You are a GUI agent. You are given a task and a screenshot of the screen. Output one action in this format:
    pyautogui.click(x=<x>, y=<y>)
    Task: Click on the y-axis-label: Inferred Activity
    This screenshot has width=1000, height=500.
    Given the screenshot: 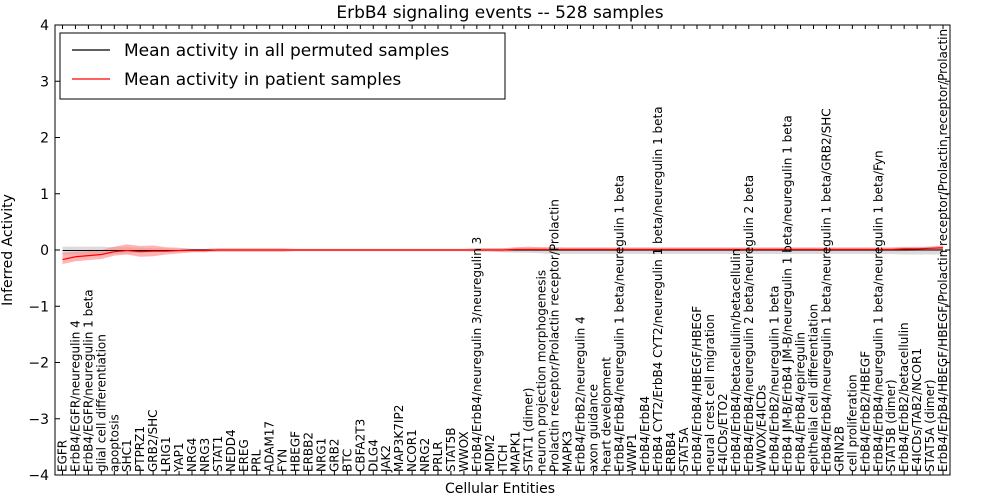 What is the action you would take?
    pyautogui.click(x=8, y=250)
    